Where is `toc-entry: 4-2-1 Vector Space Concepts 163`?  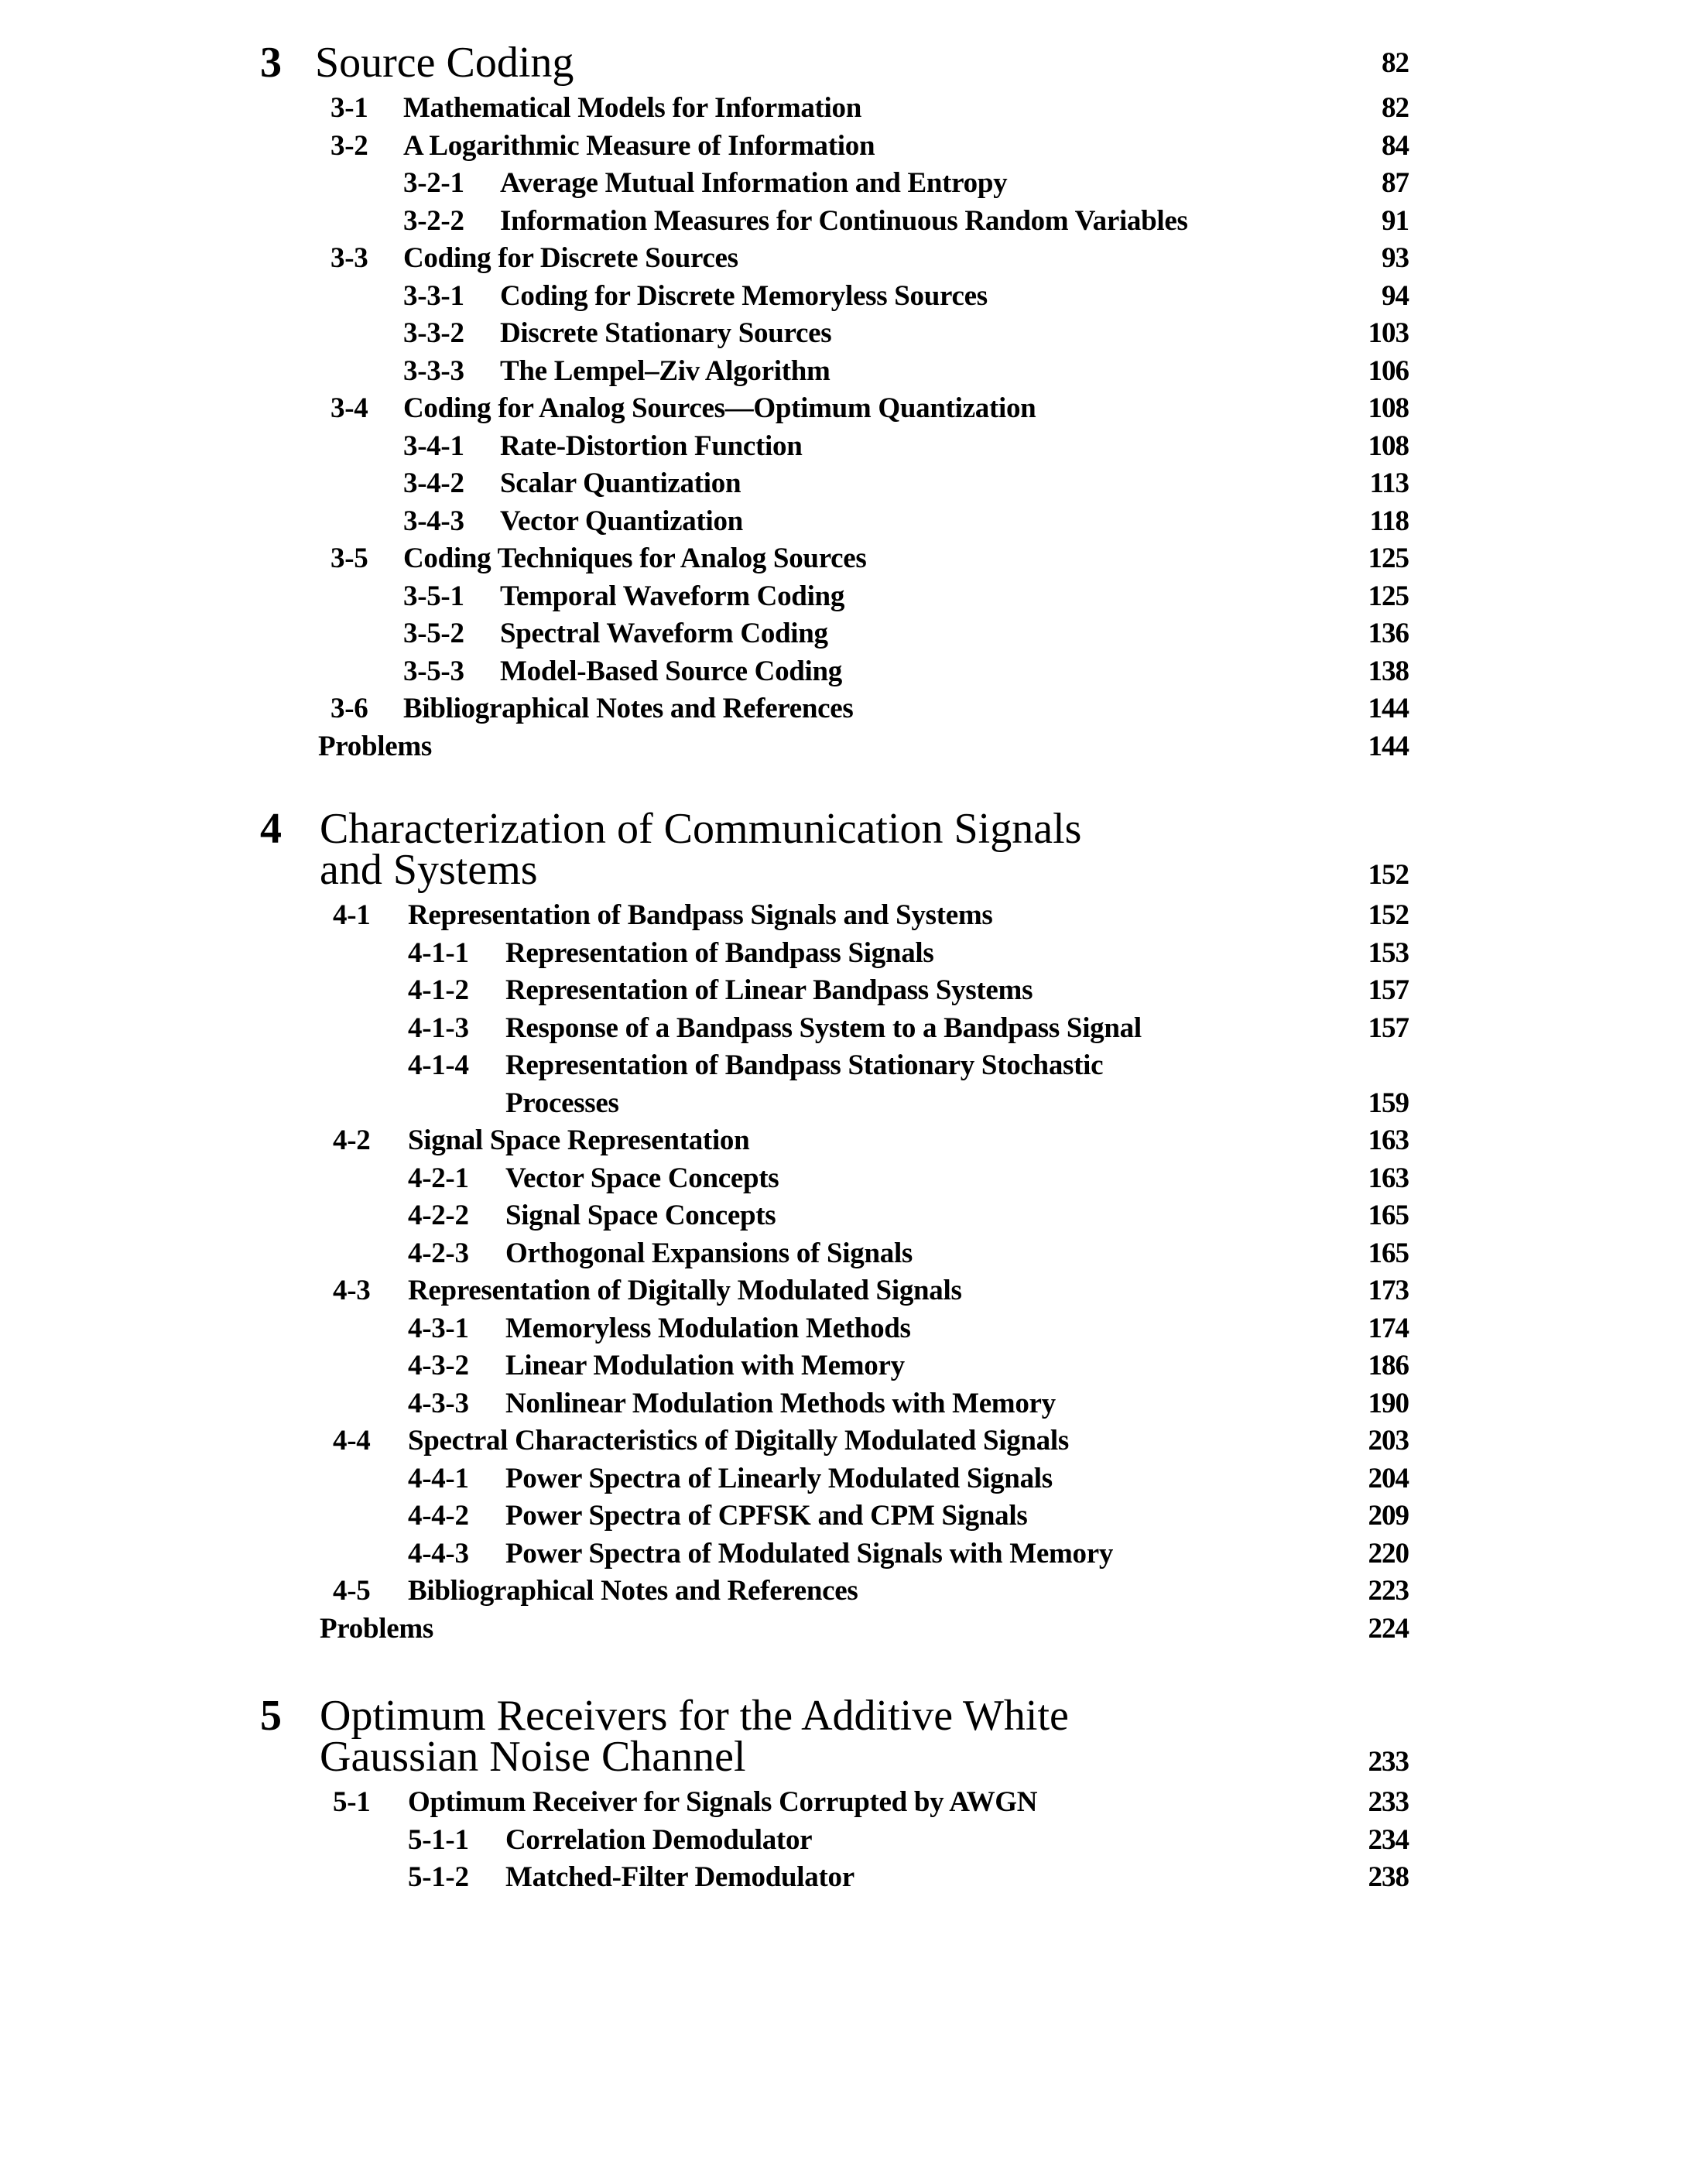
toc-entry: 4-2-1 Vector Space Concepts 163 is located at coordinates (843, 1179).